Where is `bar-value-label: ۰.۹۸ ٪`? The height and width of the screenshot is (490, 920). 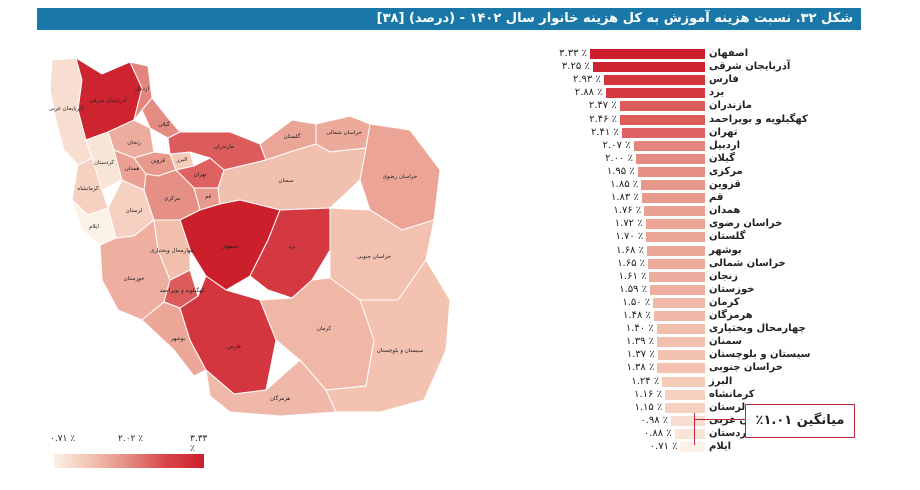 bar-value-label: ۰.۹۸ ٪ is located at coordinates (654, 420).